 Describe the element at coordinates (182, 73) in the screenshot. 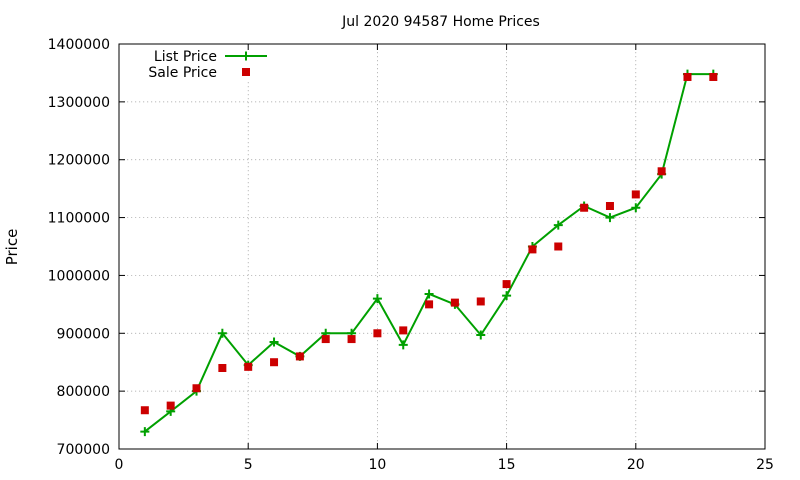

I see `legend-label-sale-price: Sale Price` at that location.